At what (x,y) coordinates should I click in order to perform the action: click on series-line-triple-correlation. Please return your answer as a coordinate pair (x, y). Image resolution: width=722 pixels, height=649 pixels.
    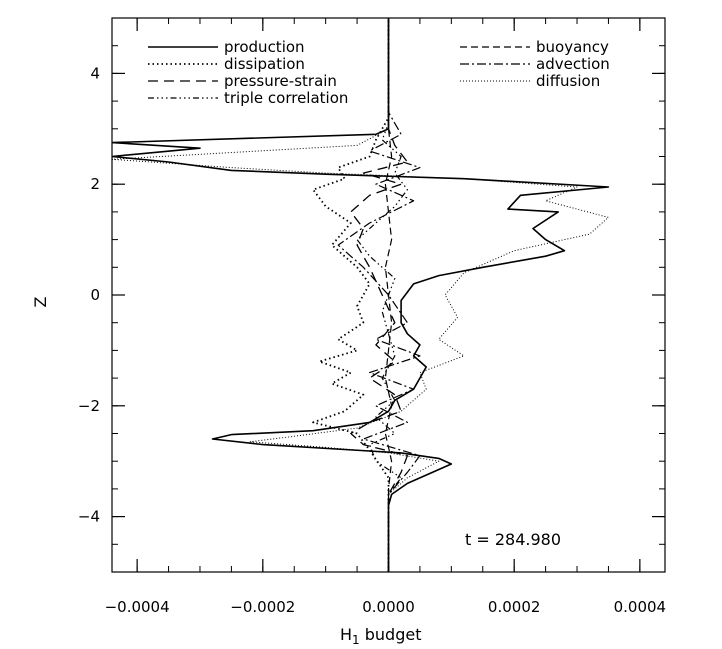
    Looking at the image, I should click on (382, 295).